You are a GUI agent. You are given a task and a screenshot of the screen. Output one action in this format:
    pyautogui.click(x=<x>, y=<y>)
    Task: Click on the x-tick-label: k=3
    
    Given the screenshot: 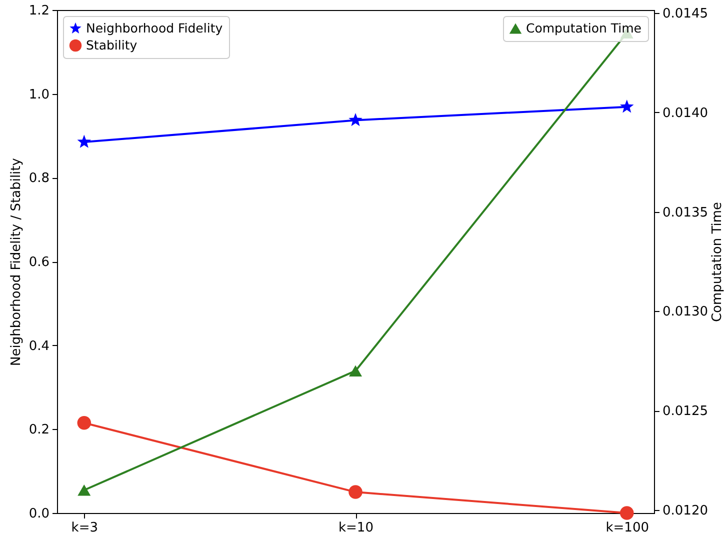 What is the action you would take?
    pyautogui.click(x=84, y=528)
    